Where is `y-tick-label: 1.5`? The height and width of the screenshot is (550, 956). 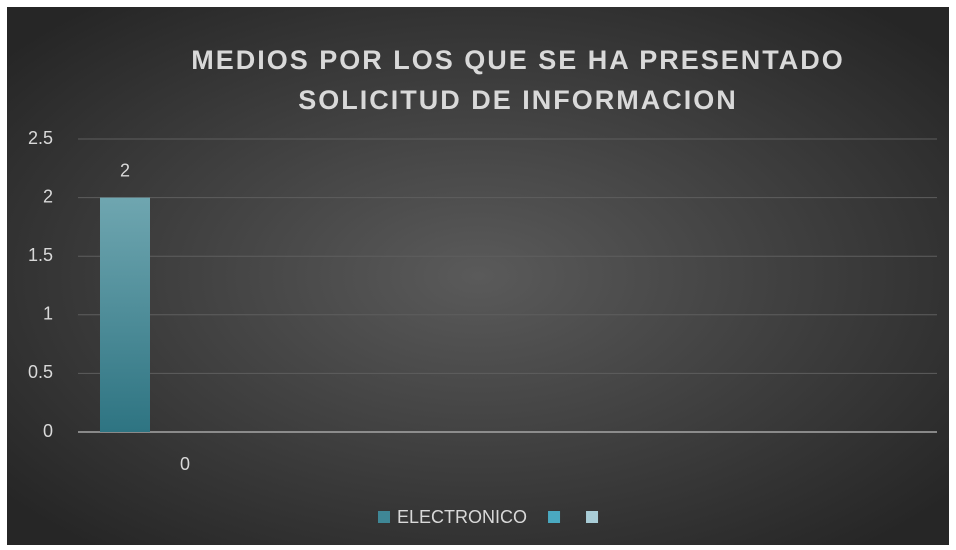 y-tick-label: 1.5 is located at coordinates (40, 255).